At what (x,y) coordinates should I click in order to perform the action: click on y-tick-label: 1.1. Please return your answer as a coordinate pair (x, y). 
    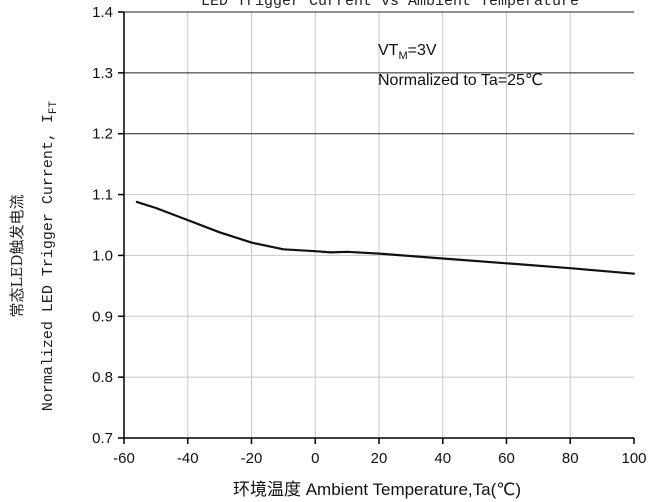
    Looking at the image, I should click on (102, 195).